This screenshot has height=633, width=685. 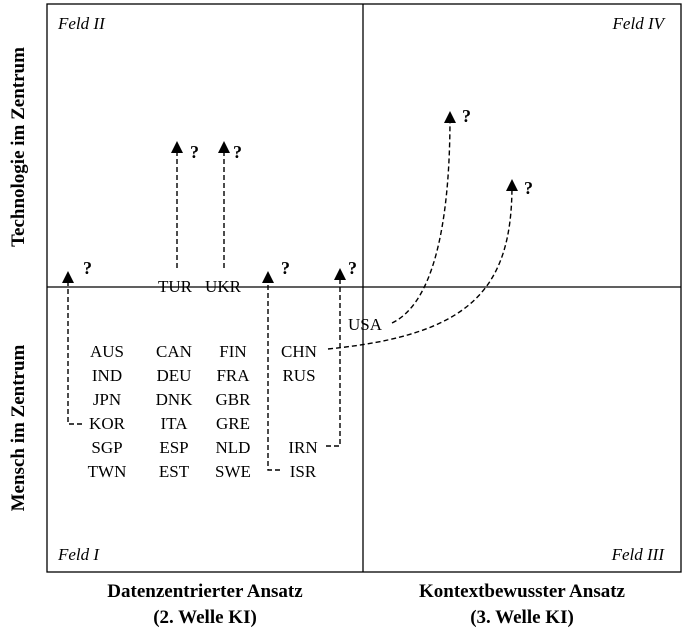 What do you see at coordinates (232, 351) in the screenshot?
I see `country-fin: FIN` at bounding box center [232, 351].